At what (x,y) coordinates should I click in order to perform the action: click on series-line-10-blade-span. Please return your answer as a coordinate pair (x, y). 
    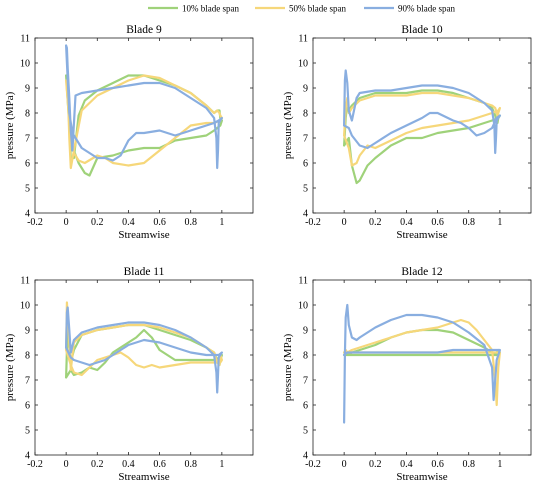
    Looking at the image, I should click on (422, 137).